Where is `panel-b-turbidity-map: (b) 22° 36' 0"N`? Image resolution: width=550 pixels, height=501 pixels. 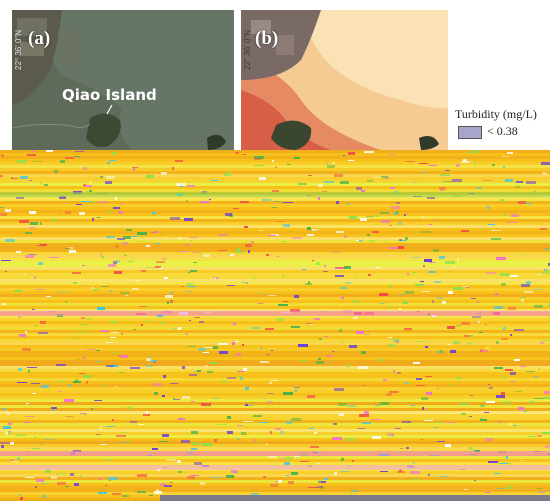 panel-b-turbidity-map: (b) 22° 36' 0"N is located at coordinates (344, 80).